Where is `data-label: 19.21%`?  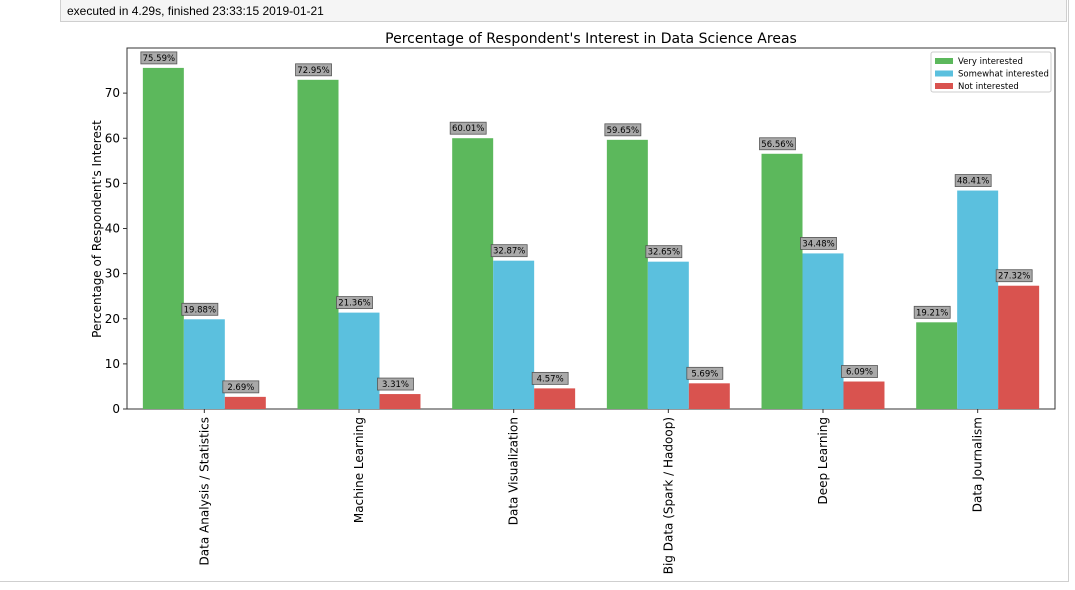 data-label: 19.21% is located at coordinates (932, 313).